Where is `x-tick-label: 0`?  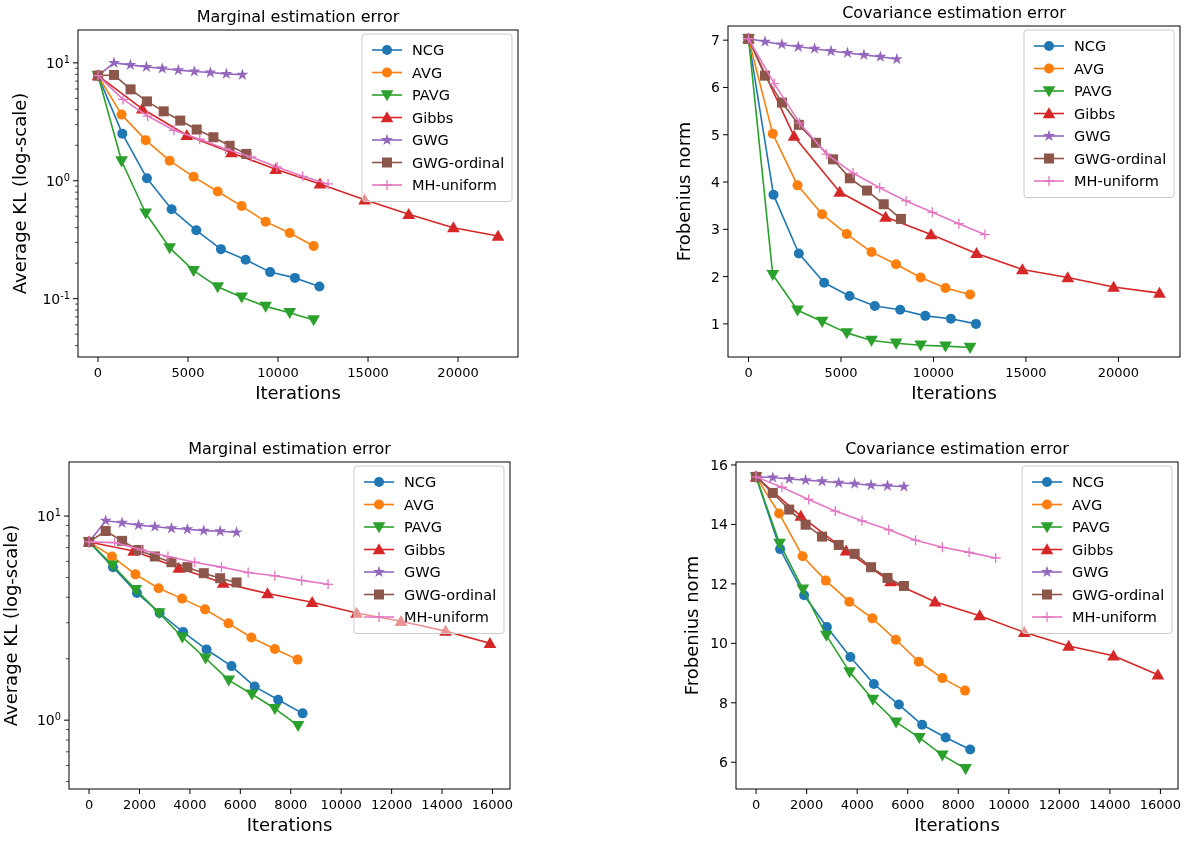 x-tick-label: 0 is located at coordinates (89, 804).